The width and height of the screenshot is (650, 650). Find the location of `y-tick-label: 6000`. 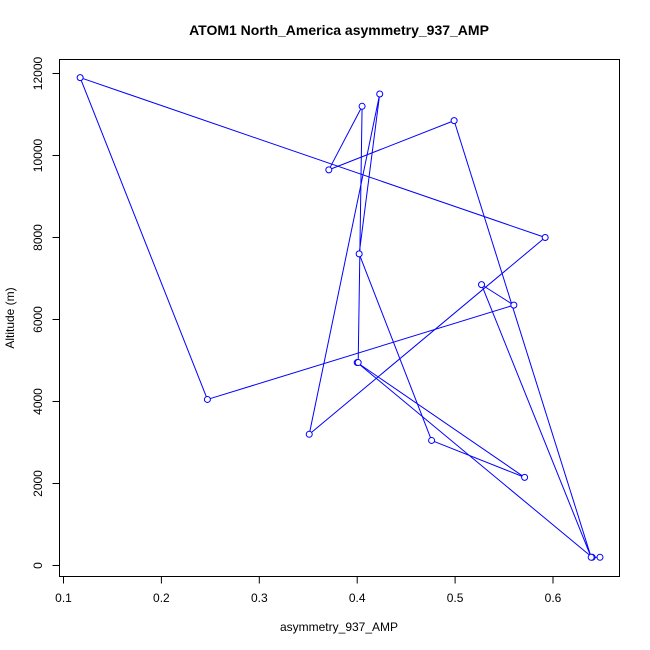

y-tick-label: 6000 is located at coordinates (38, 319).